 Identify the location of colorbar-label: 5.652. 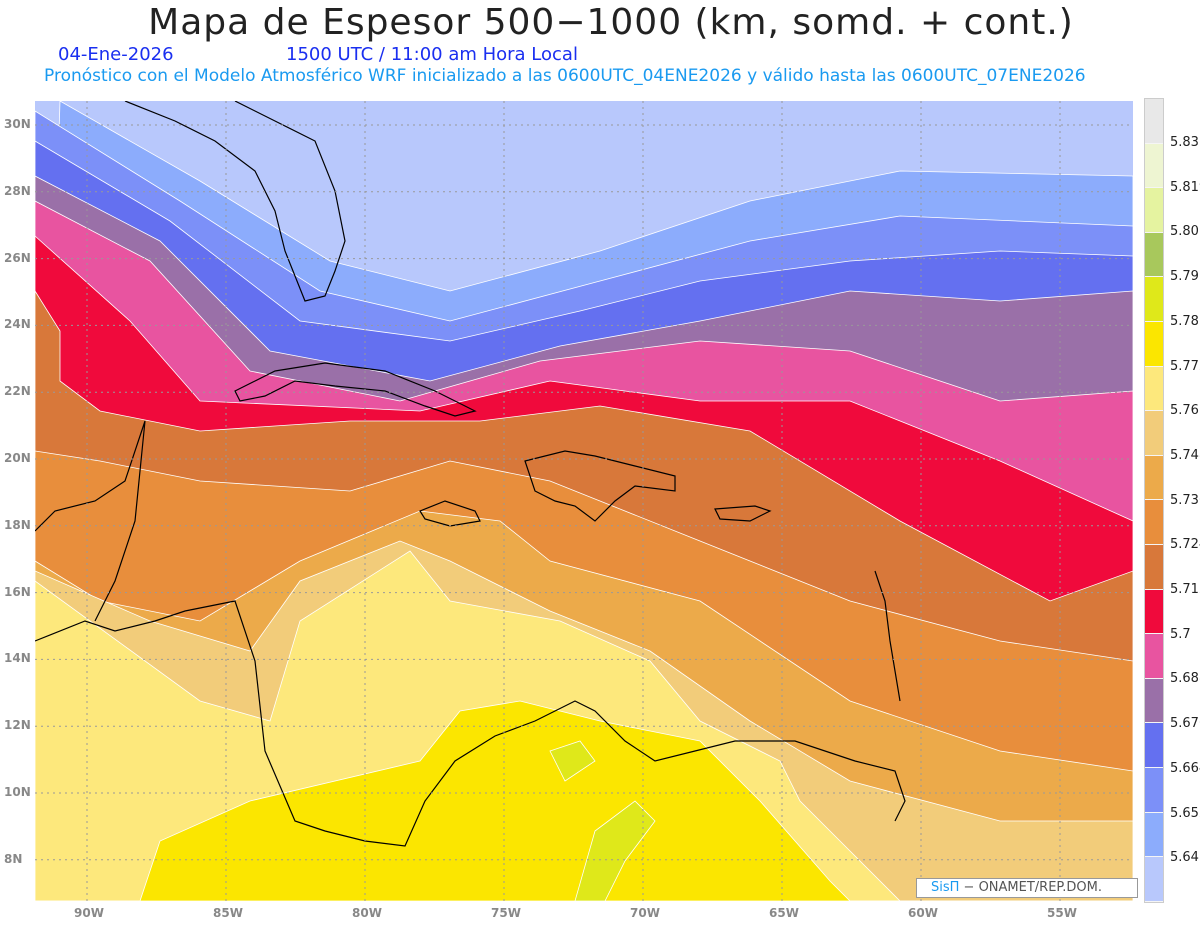
(1185, 813).